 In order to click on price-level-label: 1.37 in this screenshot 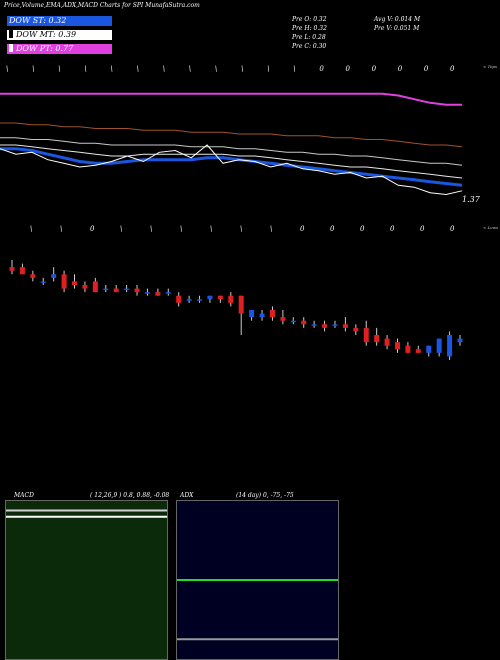, I will do `click(471, 199)`.